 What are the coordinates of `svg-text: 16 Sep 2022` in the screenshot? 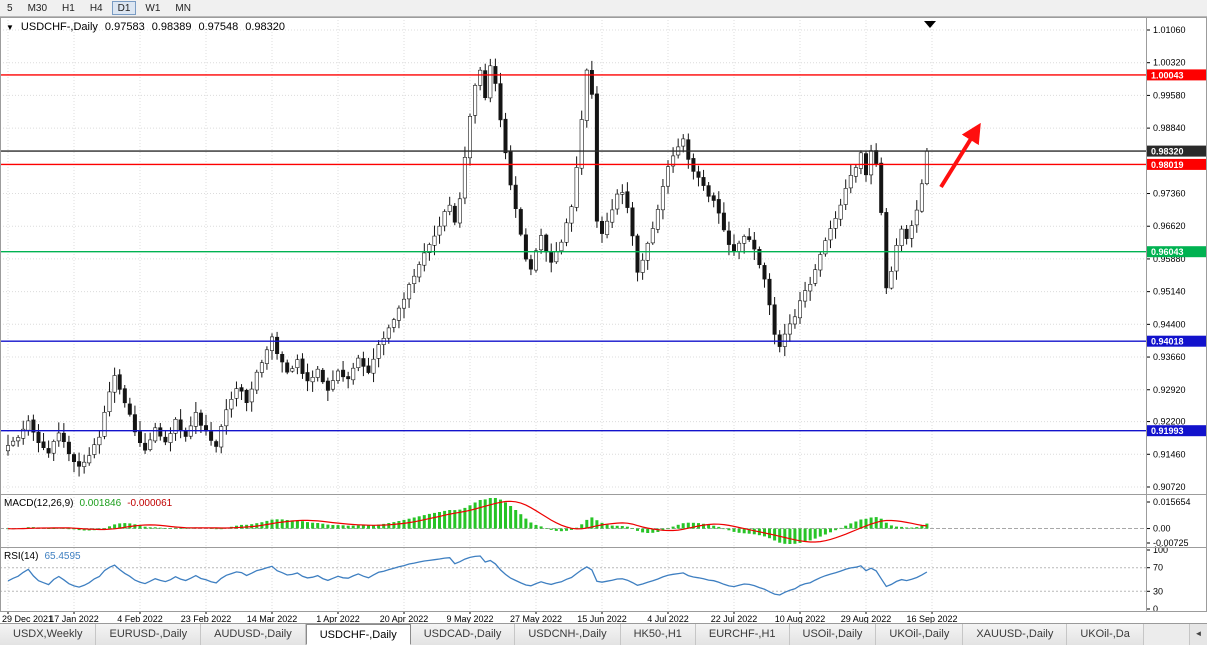 It's located at (931, 618).